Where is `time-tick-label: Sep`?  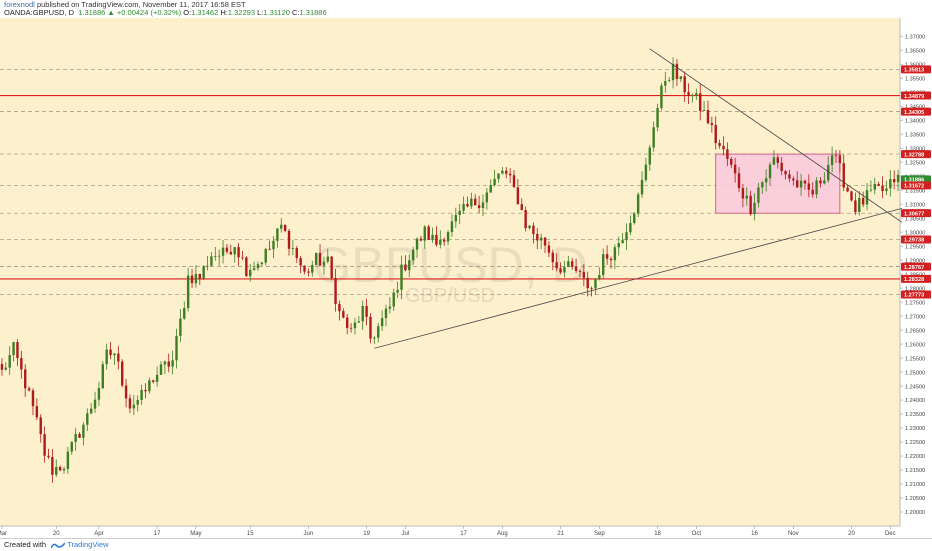 time-tick-label: Sep is located at coordinates (599, 534).